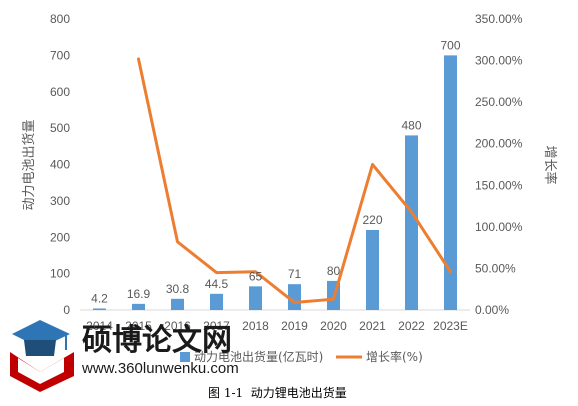  What do you see at coordinates (60, 128) in the screenshot?
I see `y-tick-label: 500` at bounding box center [60, 128].